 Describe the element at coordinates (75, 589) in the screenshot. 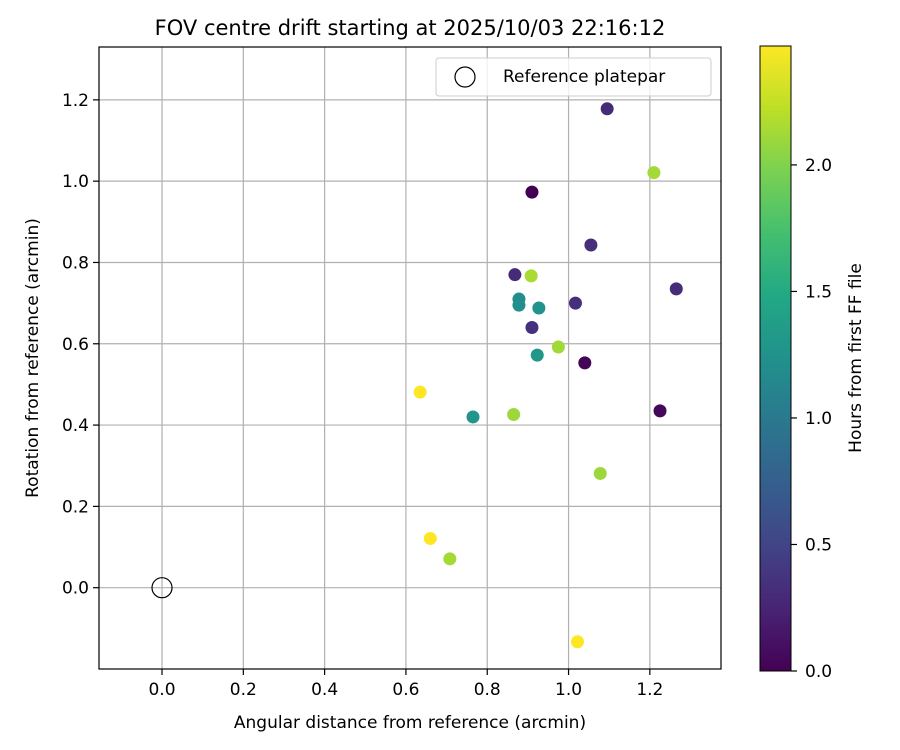

I see `y-tick-label: 0.0` at that location.